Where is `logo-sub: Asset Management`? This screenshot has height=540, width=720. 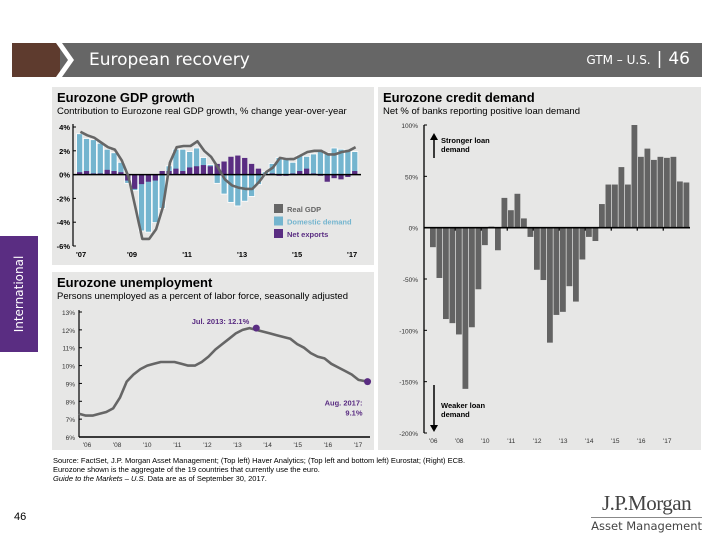
logo-sub: Asset Management is located at coordinates (646, 526).